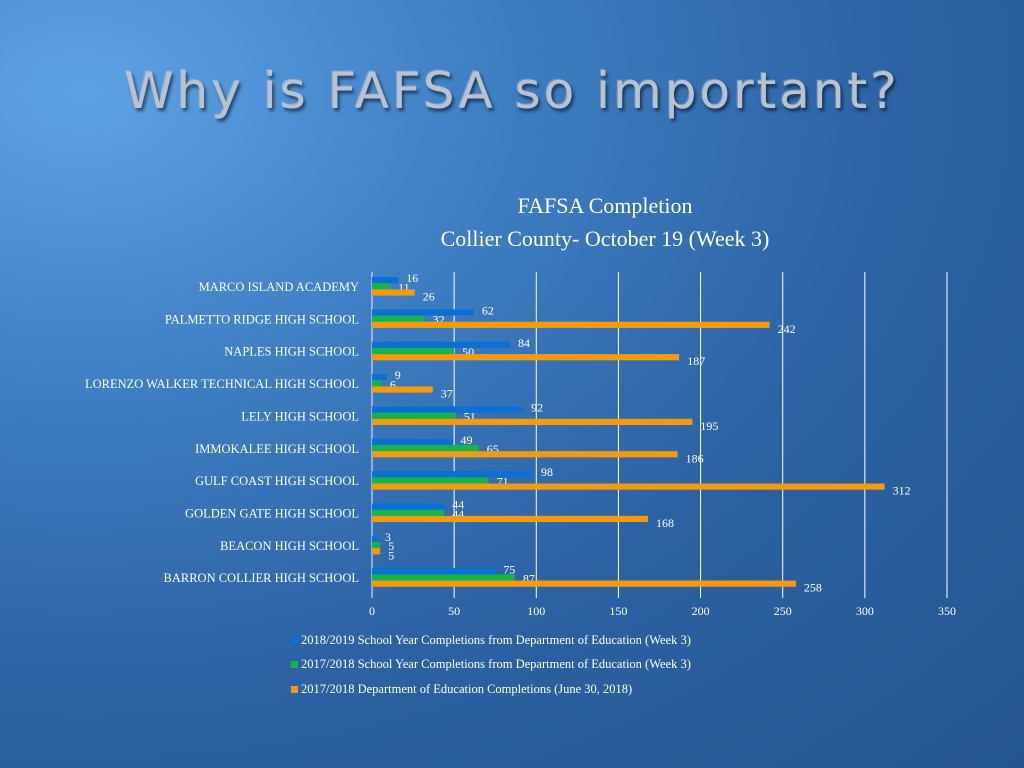 Image resolution: width=1024 pixels, height=768 pixels. What do you see at coordinates (783, 611) in the screenshot?
I see `x-tick-label: 250` at bounding box center [783, 611].